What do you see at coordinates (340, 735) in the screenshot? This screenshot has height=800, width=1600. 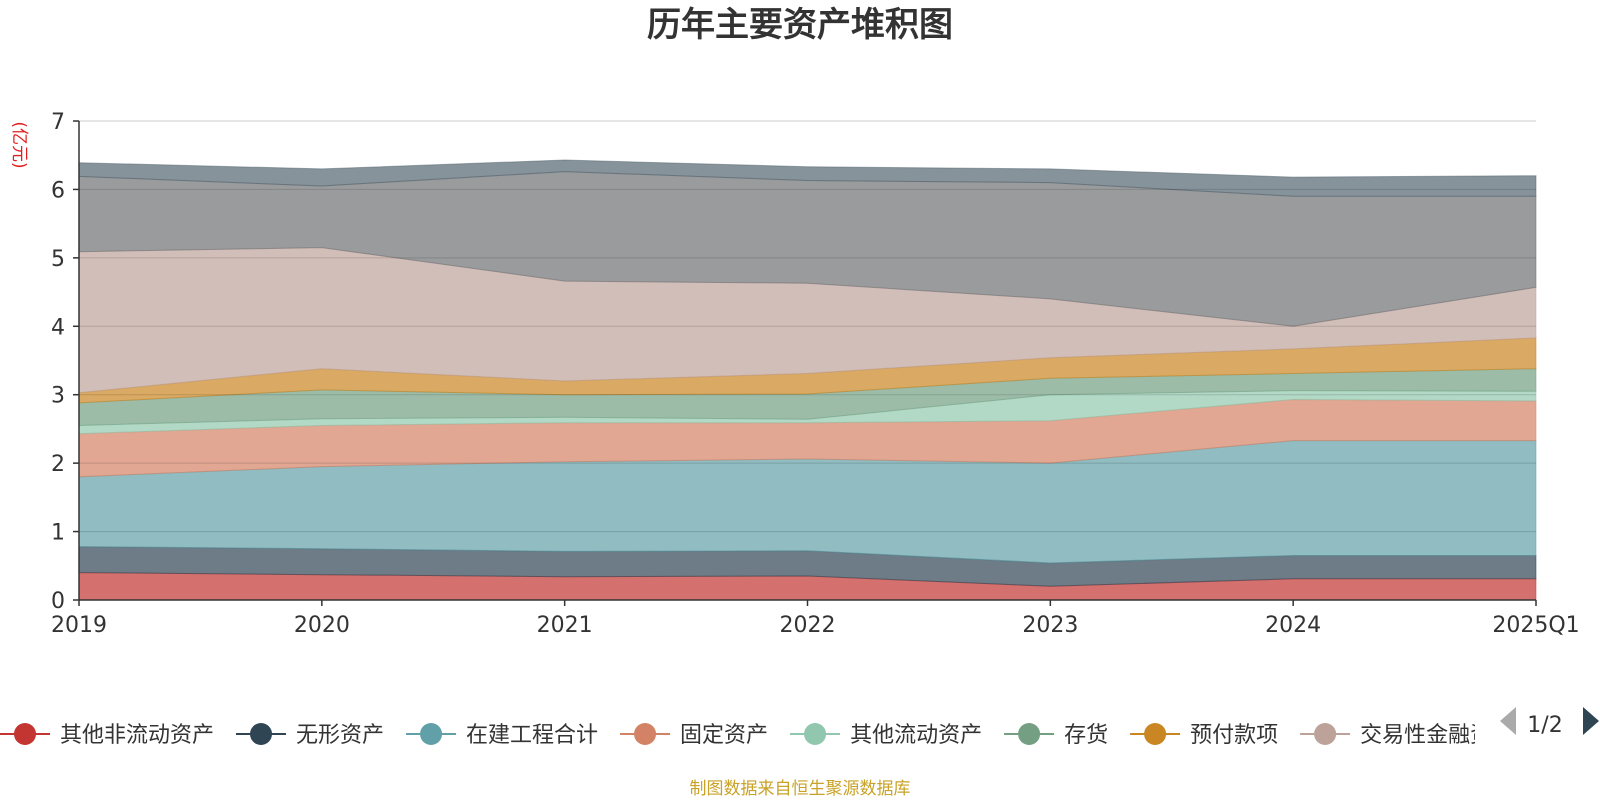 I see `legend-label: 无形资产` at bounding box center [340, 735].